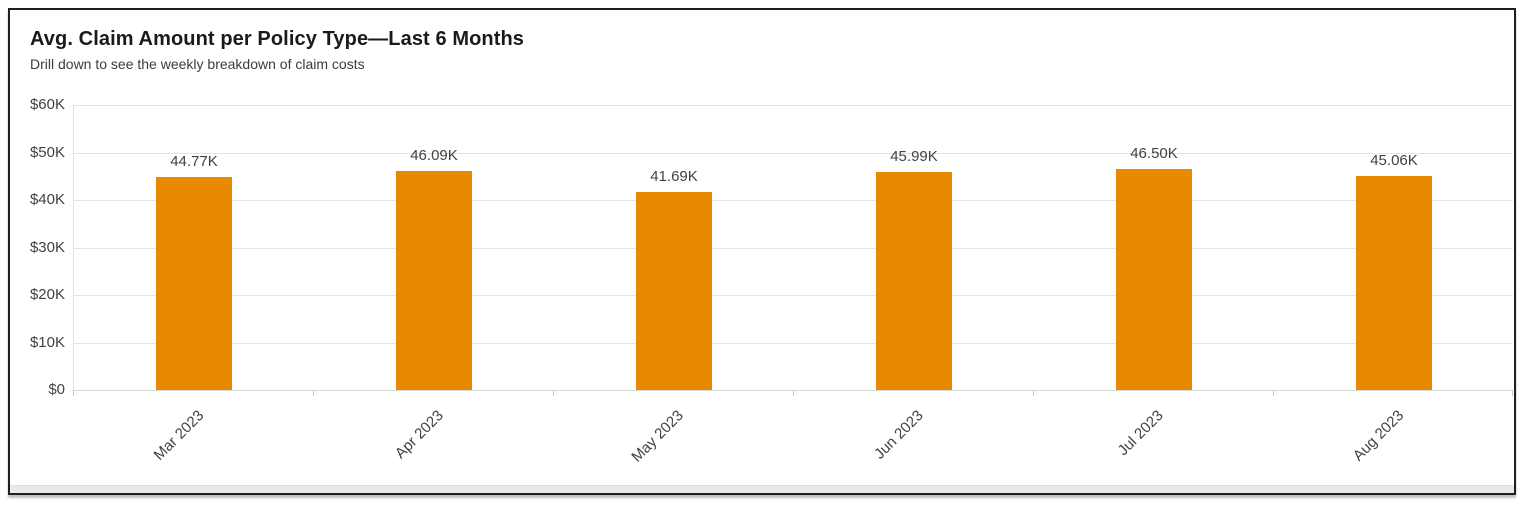 The image size is (1528, 507). I want to click on x-axis-label: Jul 2023, so click(1141, 433).